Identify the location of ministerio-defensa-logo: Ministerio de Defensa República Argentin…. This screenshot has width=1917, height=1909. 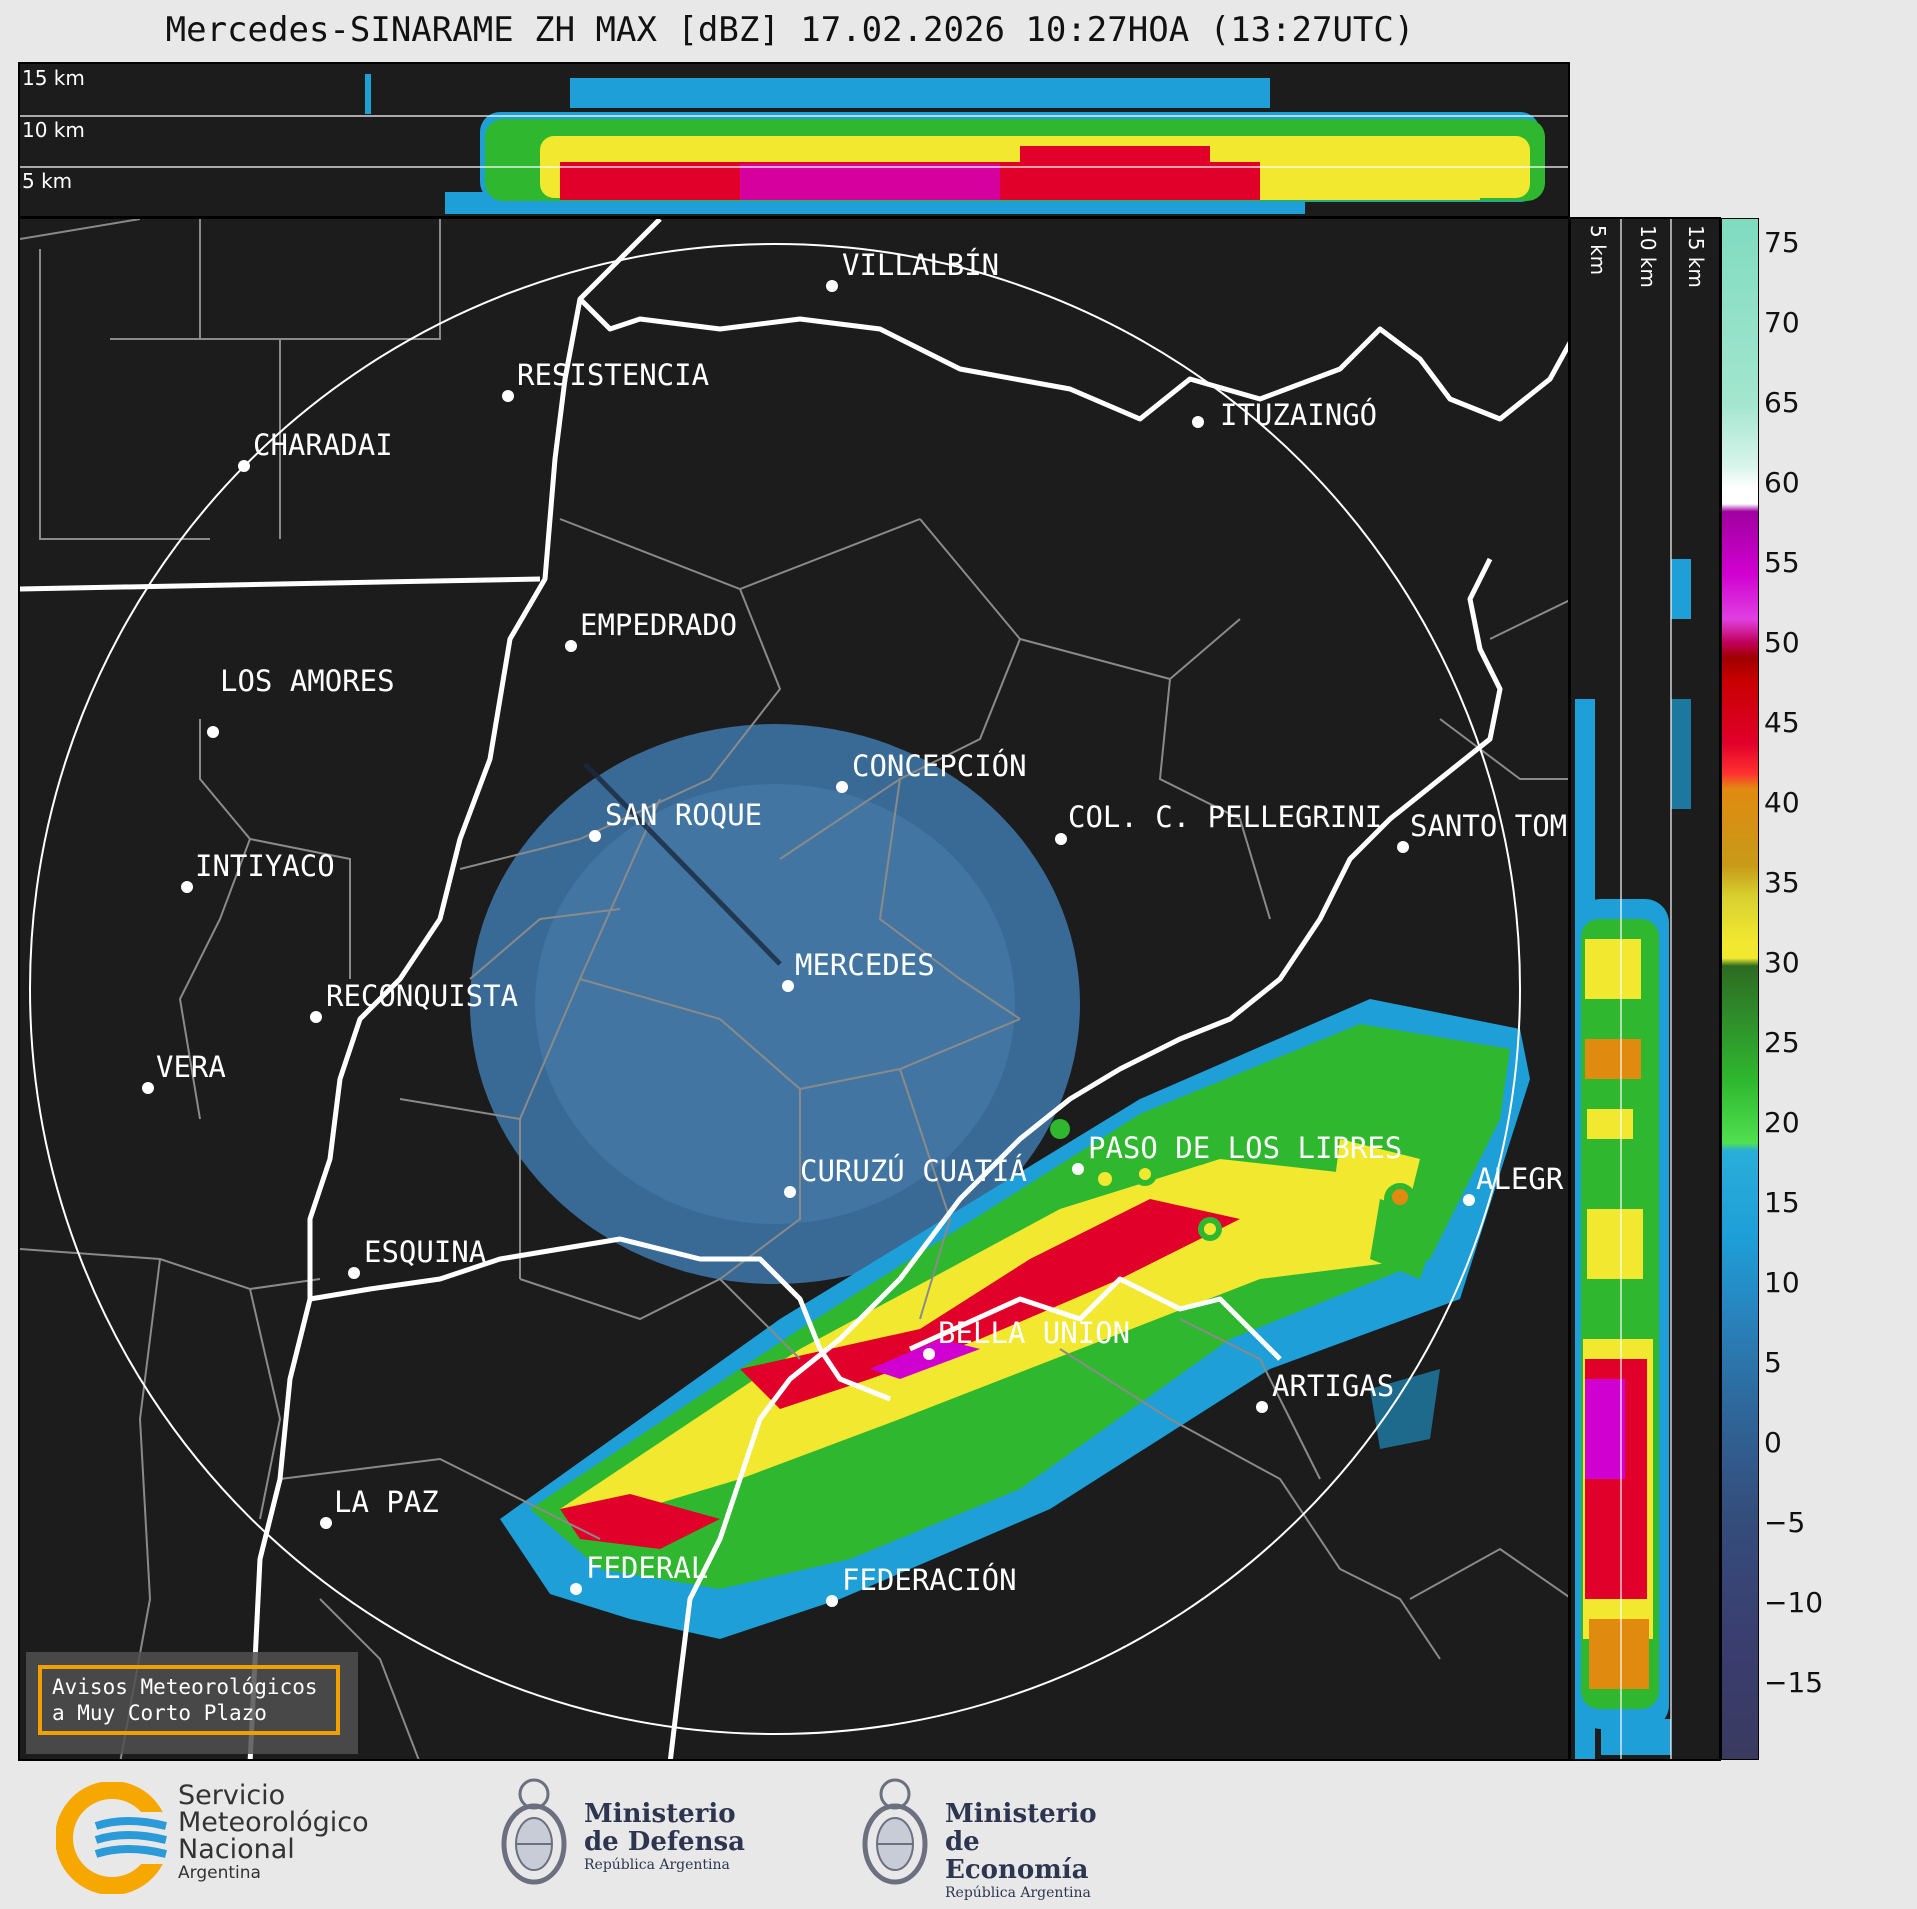
(624, 1837).